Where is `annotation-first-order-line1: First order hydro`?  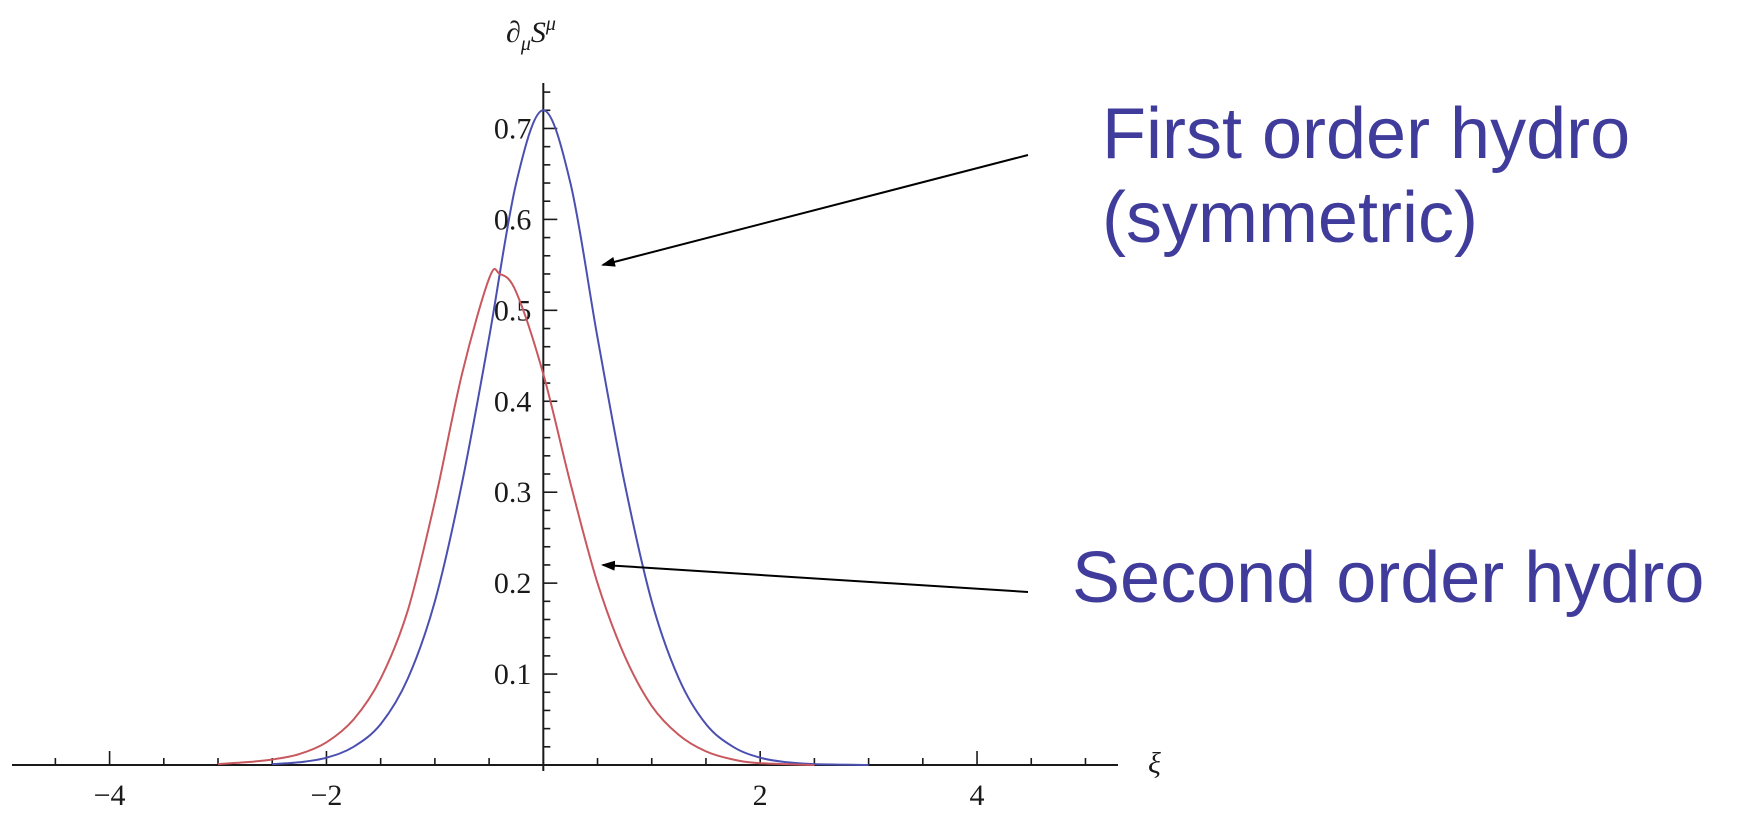
annotation-first-order-line1: First order hydro is located at coordinates (1366, 134).